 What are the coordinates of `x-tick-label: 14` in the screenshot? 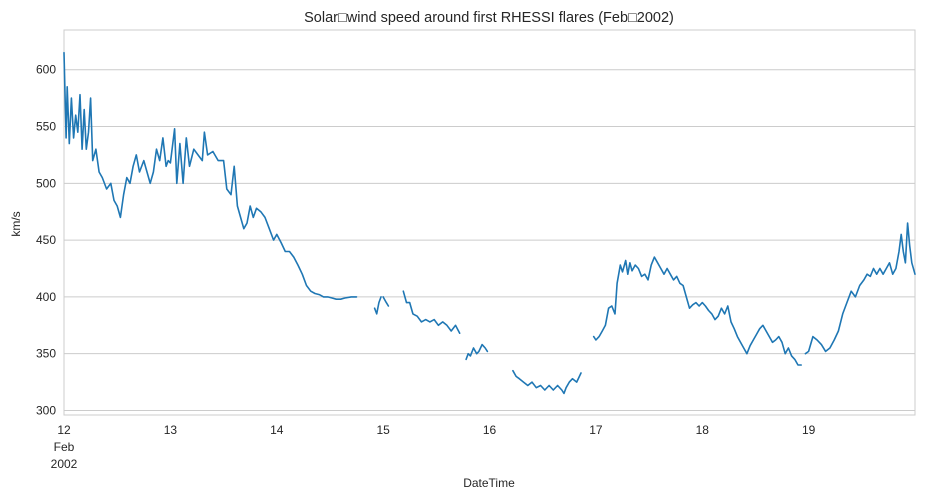 It's located at (277, 430).